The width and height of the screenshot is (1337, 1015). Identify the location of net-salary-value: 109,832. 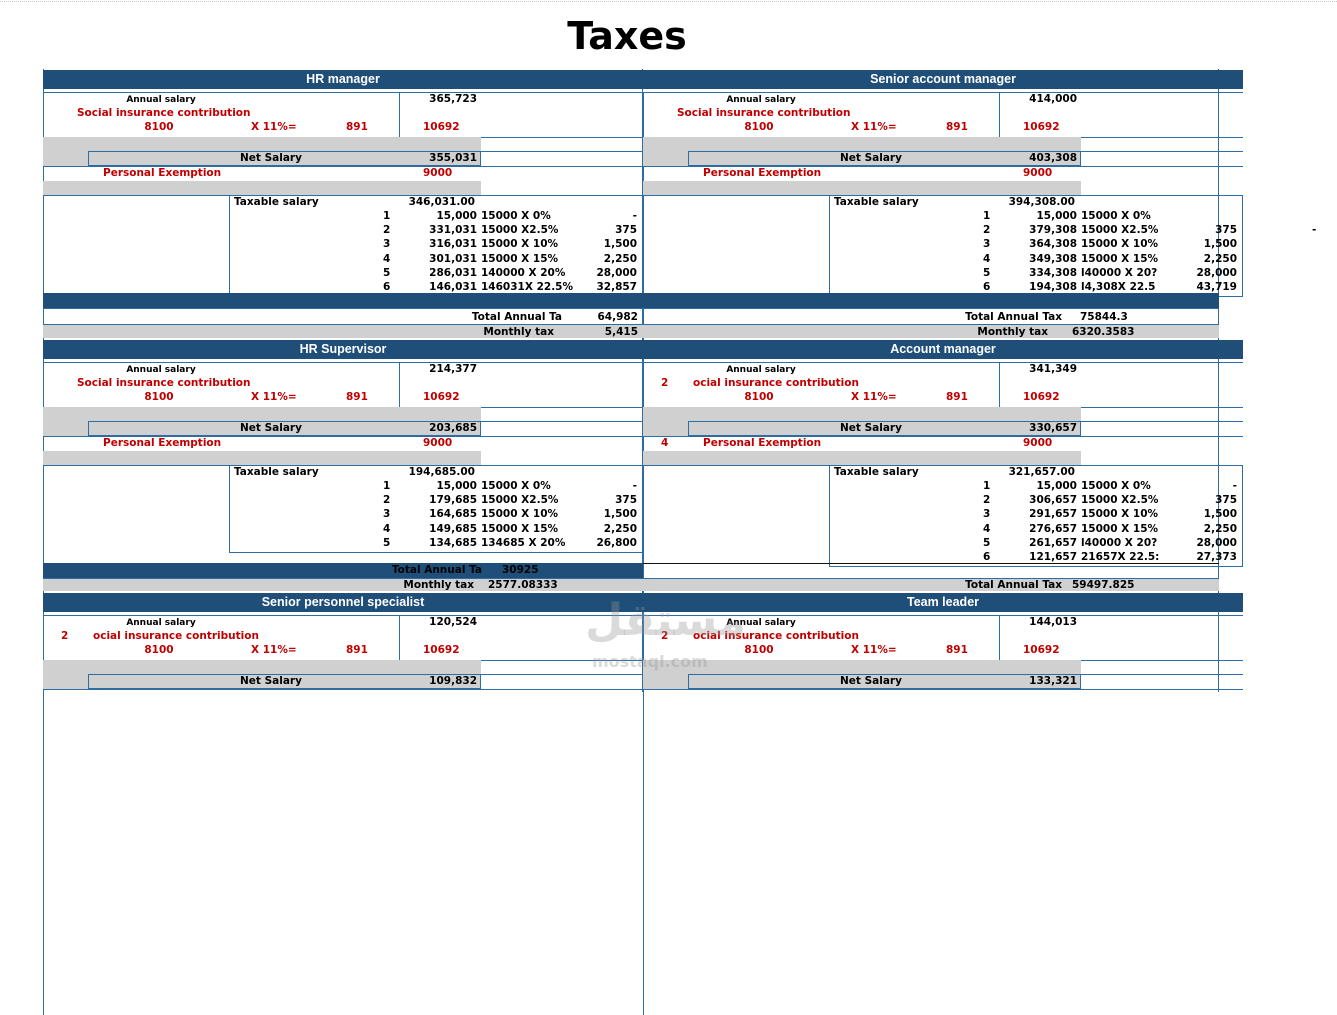
(453, 681).